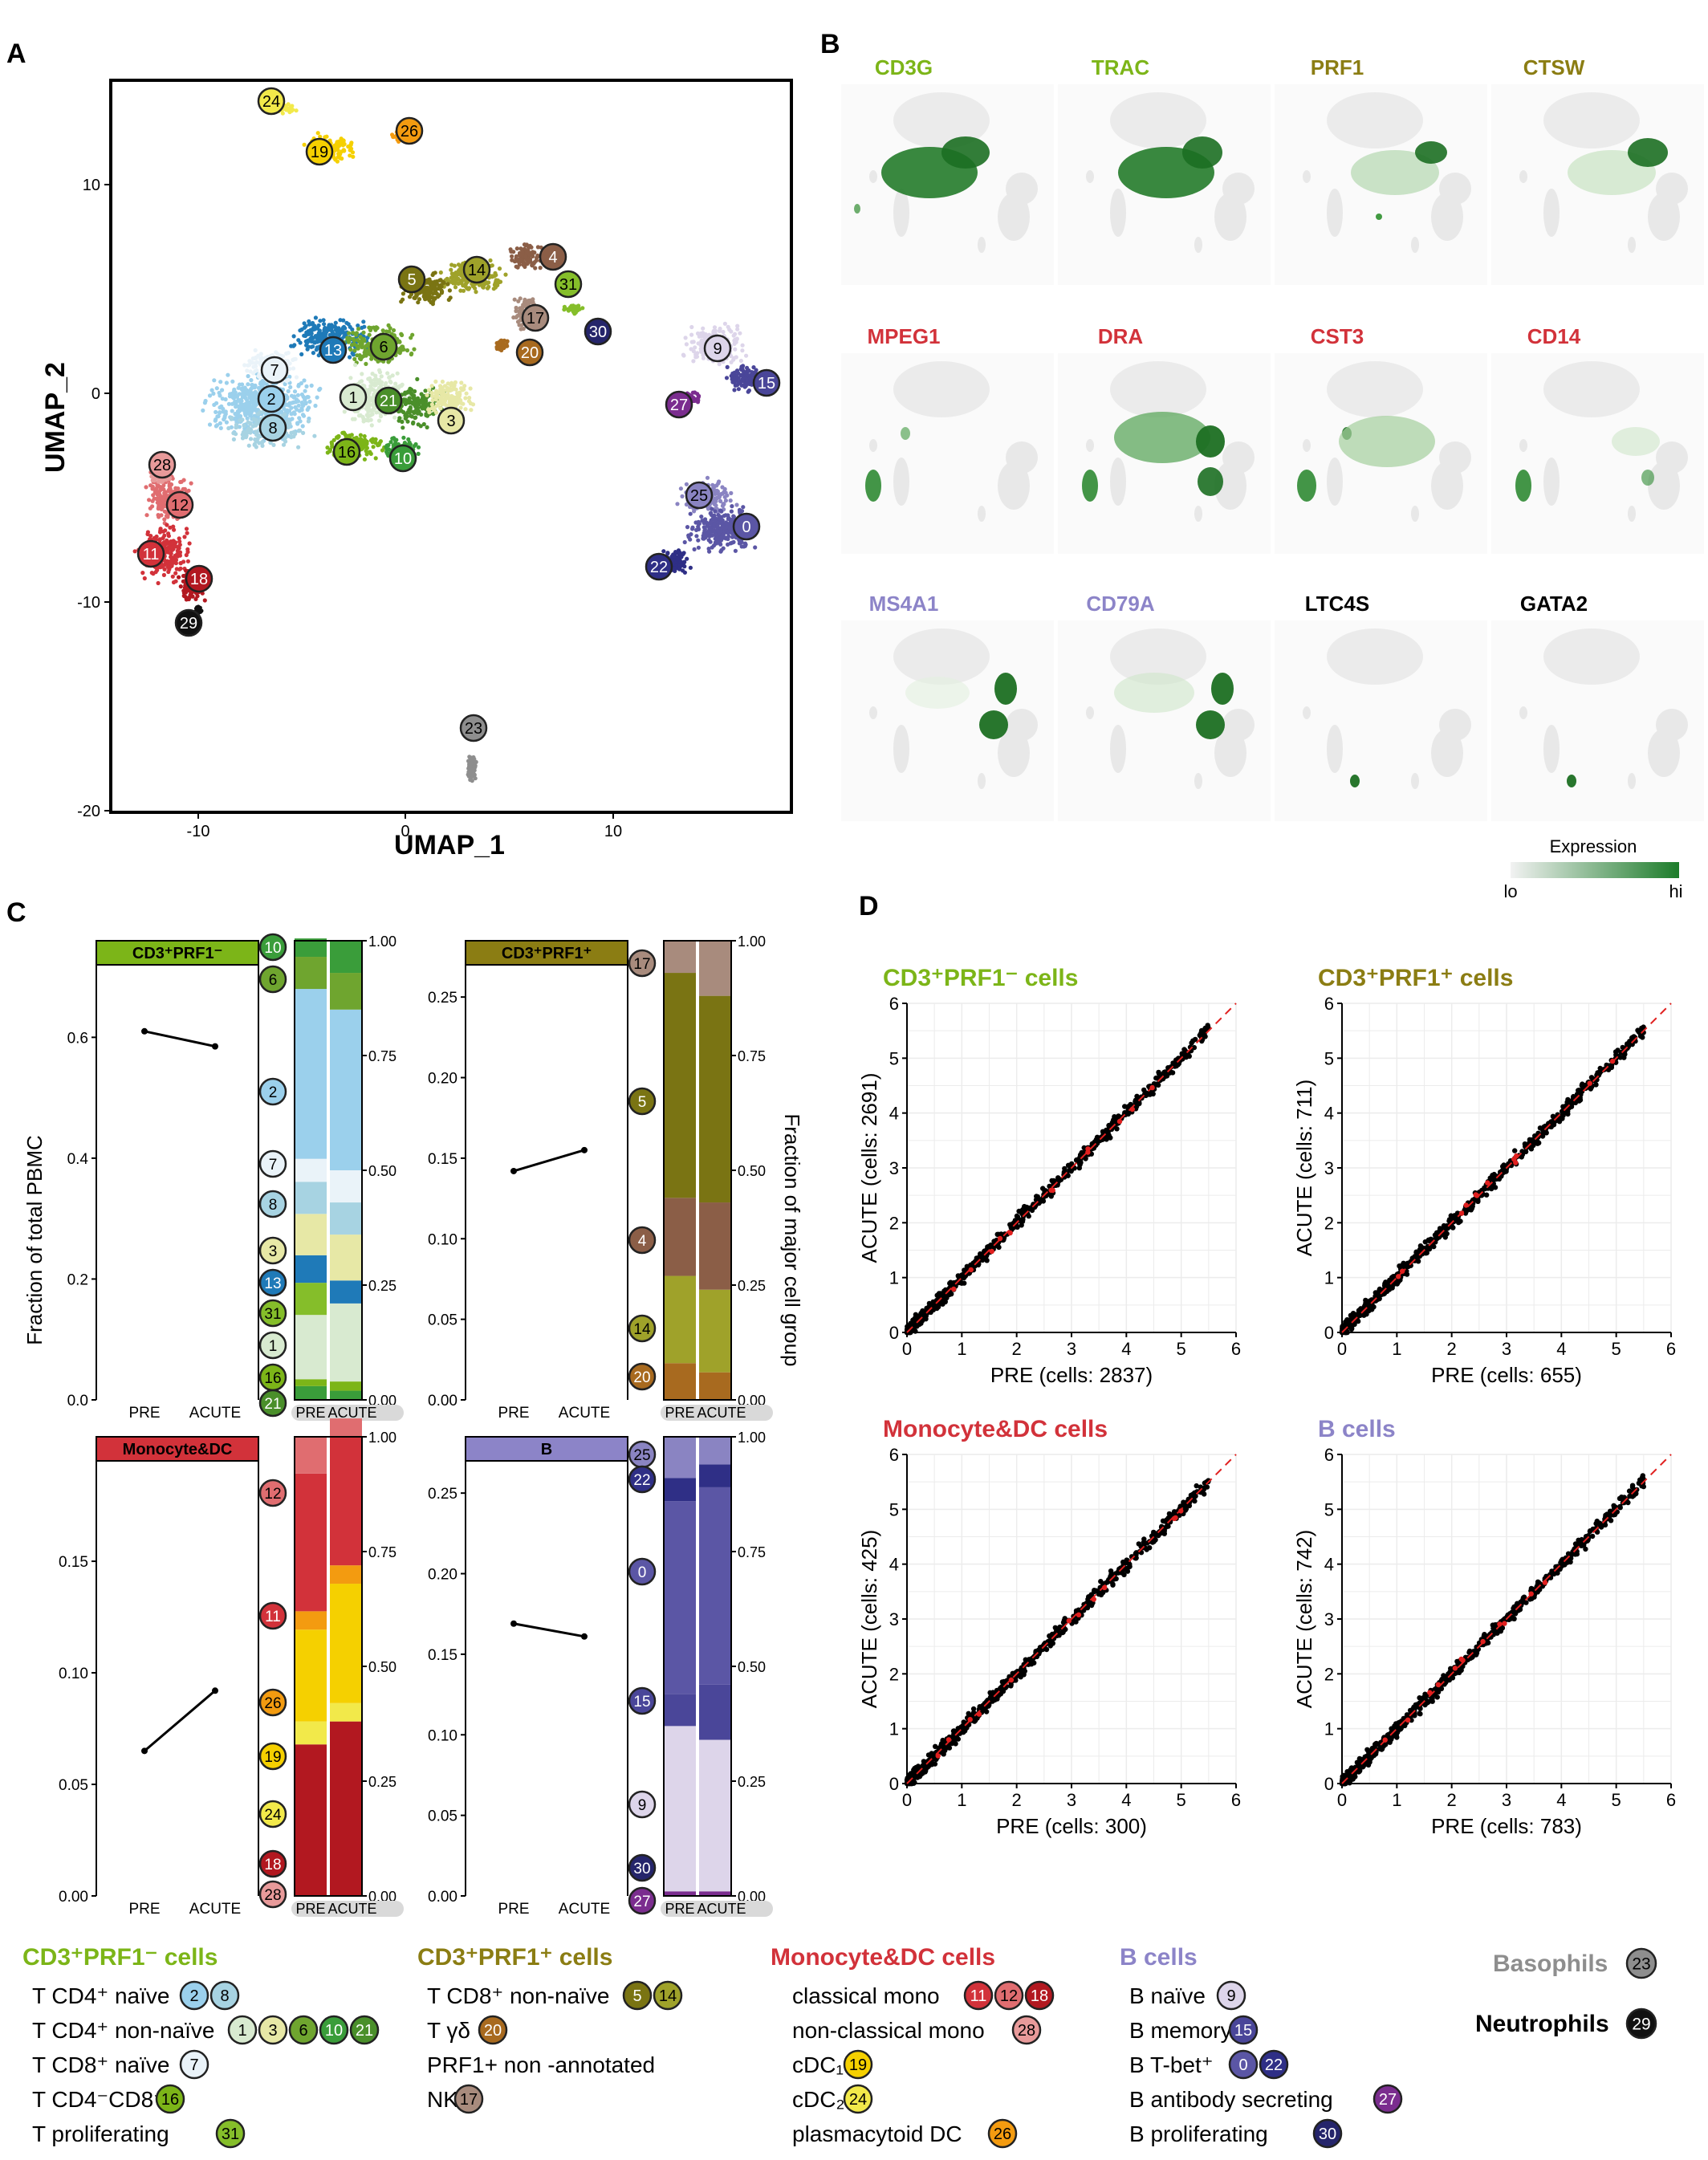 This screenshot has height=2160, width=1708. I want to click on cluster-badge-number: 20, so click(530, 353).